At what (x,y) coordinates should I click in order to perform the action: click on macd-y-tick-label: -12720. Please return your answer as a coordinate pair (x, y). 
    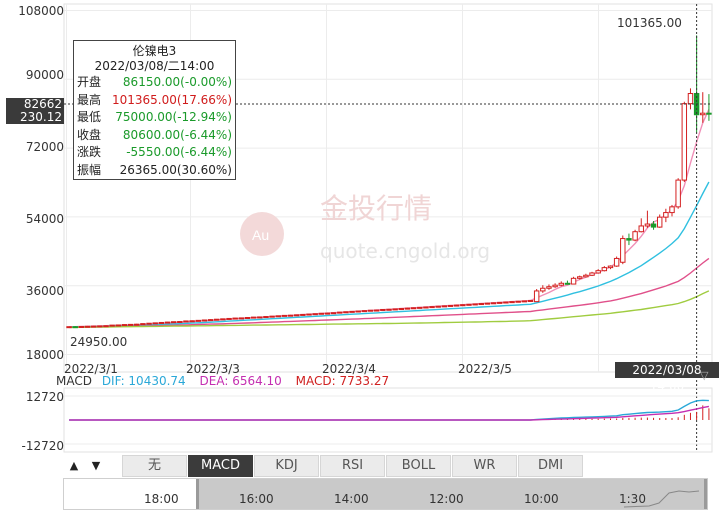
    Looking at the image, I should click on (42, 446).